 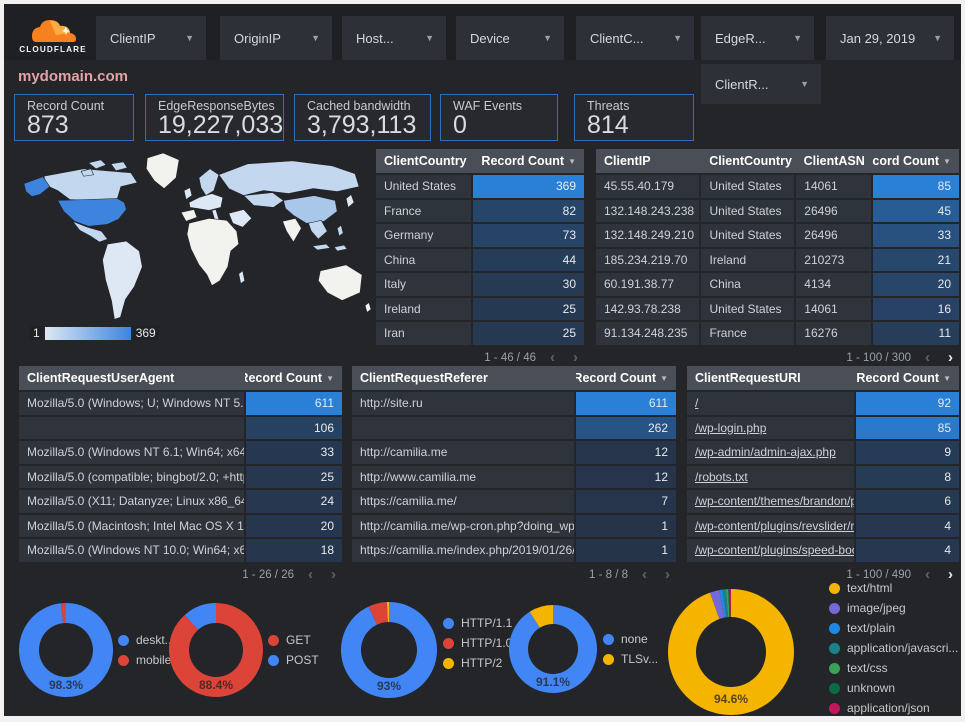 I want to click on table-row: Italy 30, so click(x=480, y=284).